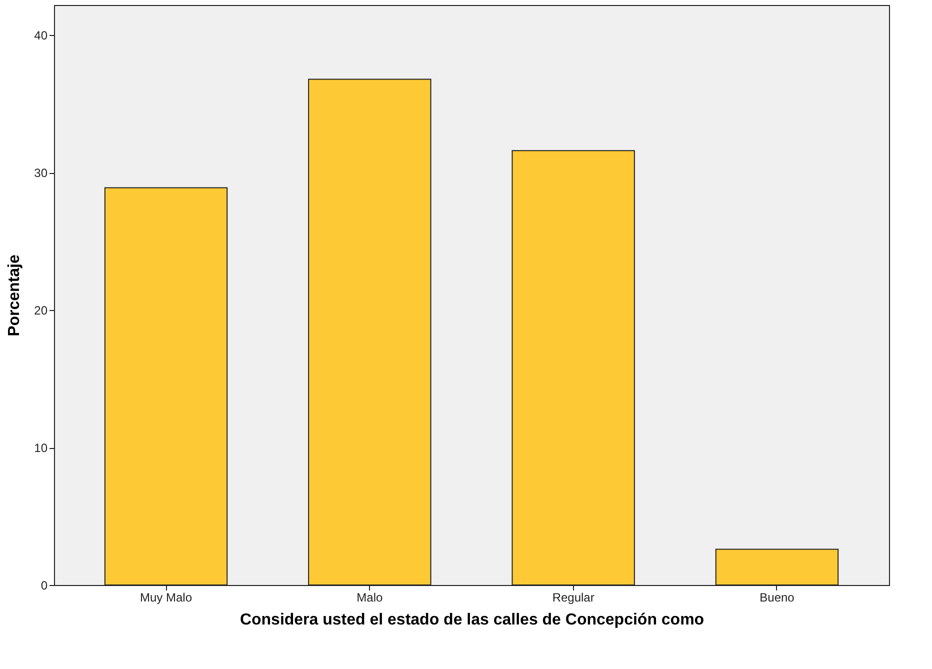 The width and height of the screenshot is (932, 669). What do you see at coordinates (15, 295) in the screenshot?
I see `y-axis-title: Porcentaje` at bounding box center [15, 295].